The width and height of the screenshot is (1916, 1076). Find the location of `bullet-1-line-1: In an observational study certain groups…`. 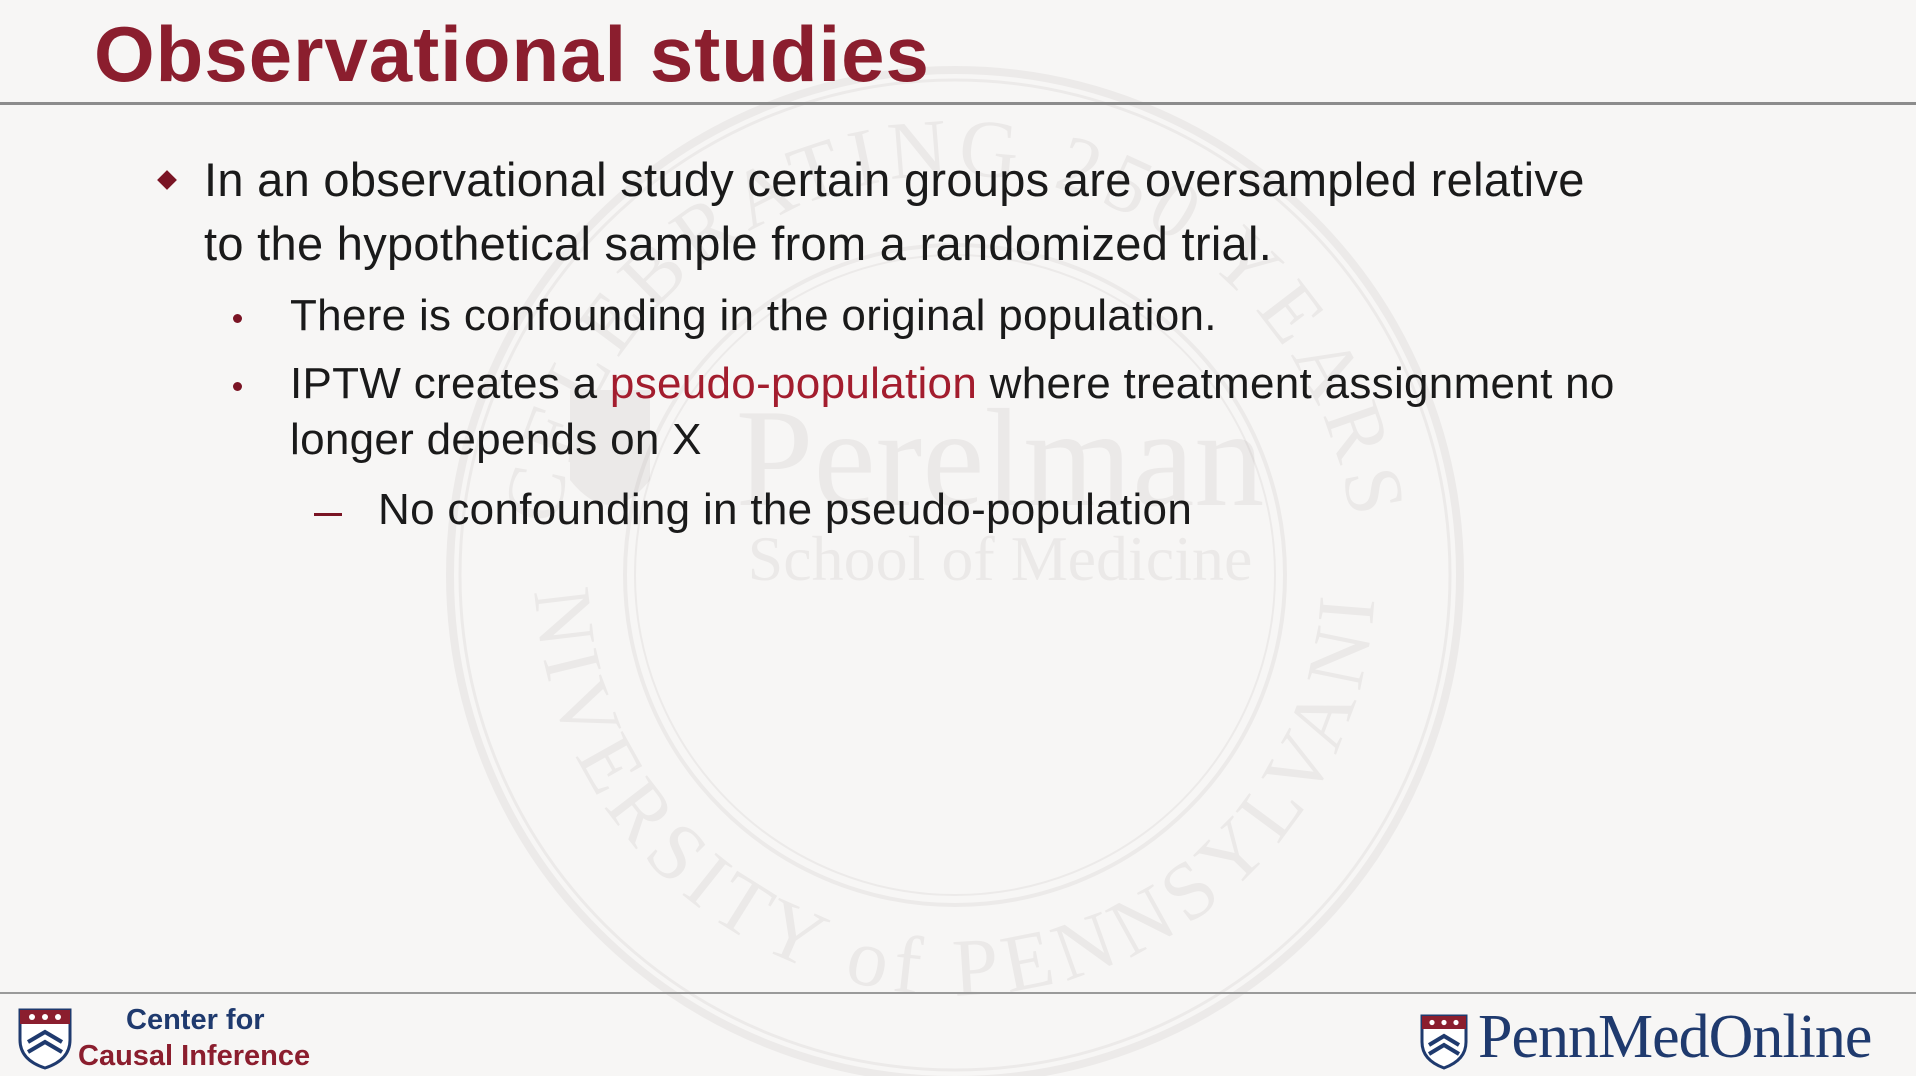

bullet-1-line-1: In an observational study certain groups… is located at coordinates (894, 179).